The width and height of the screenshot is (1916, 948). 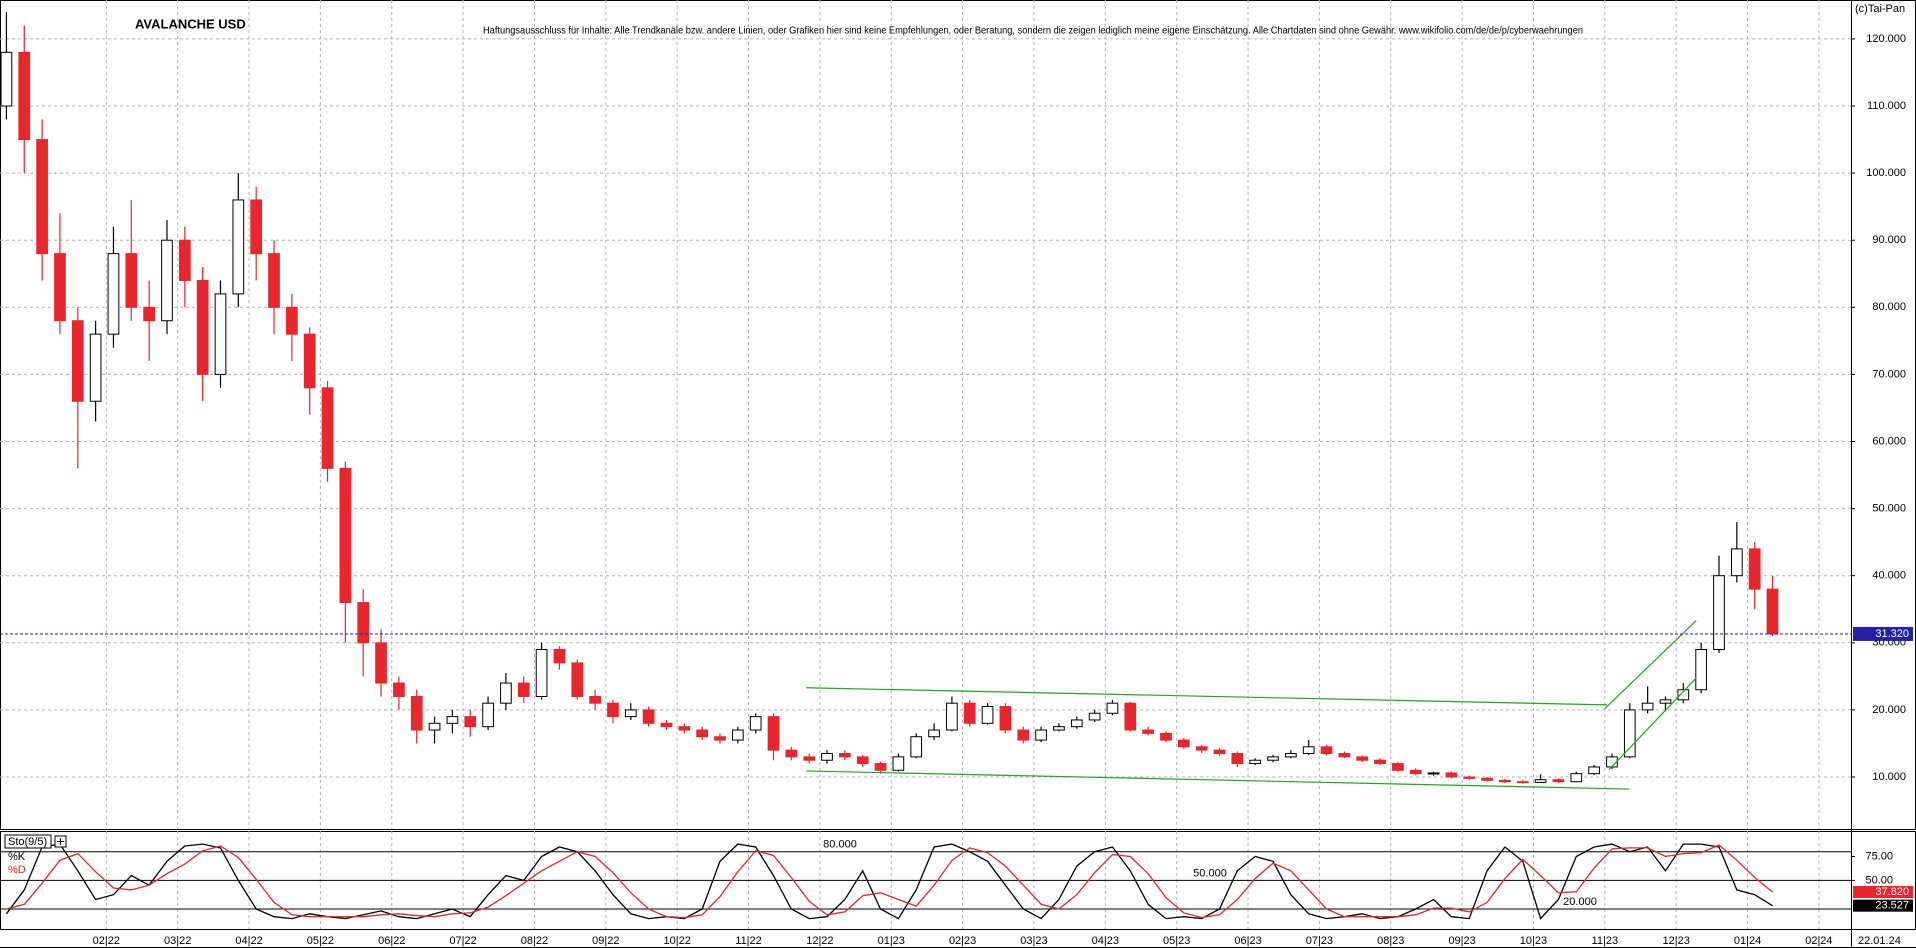 I want to click on indicator-line, so click(x=889, y=881).